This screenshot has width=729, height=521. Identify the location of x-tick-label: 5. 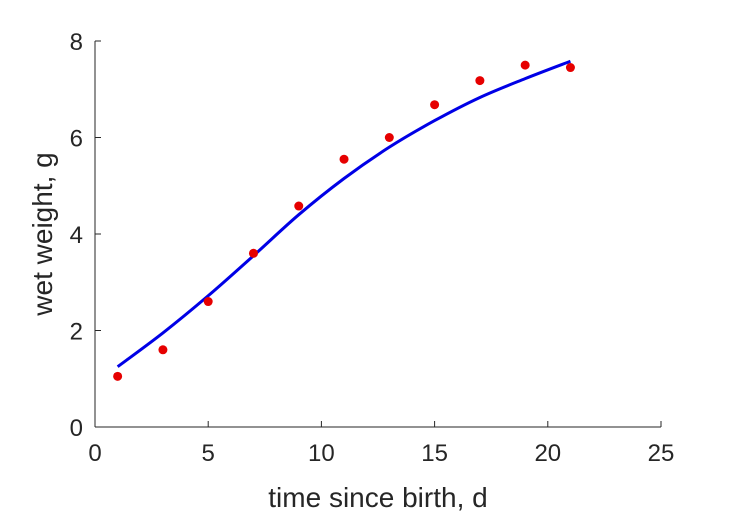
(208, 453).